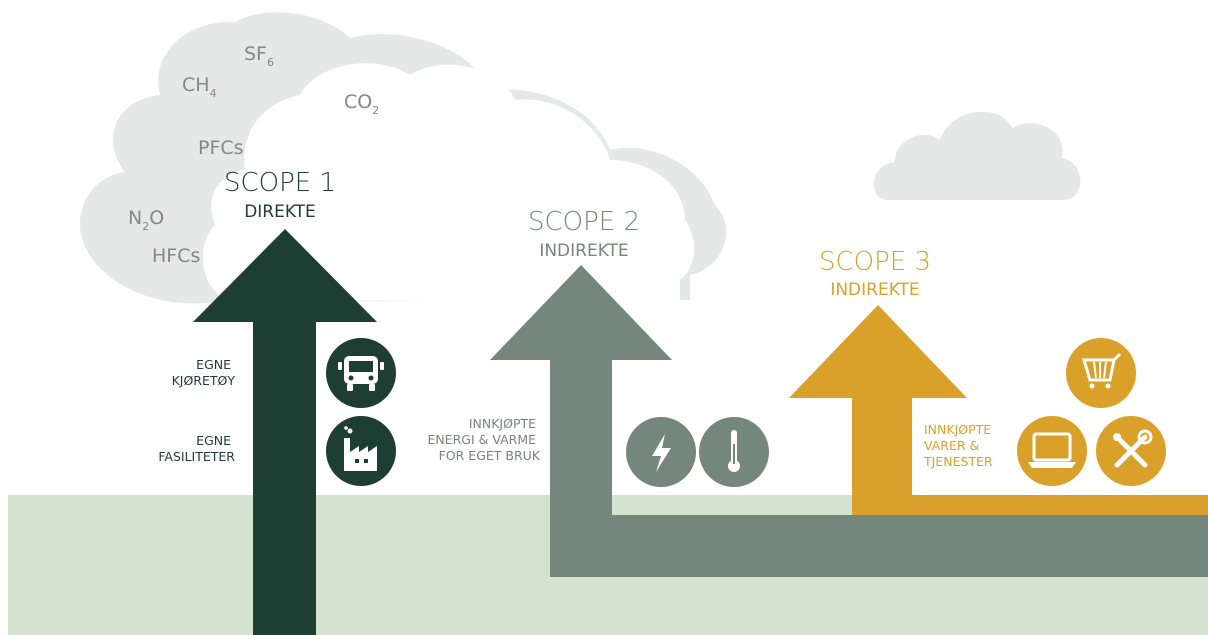 This screenshot has height=635, width=1208. I want to click on scope3-title: SCOPE 3, so click(875, 262).